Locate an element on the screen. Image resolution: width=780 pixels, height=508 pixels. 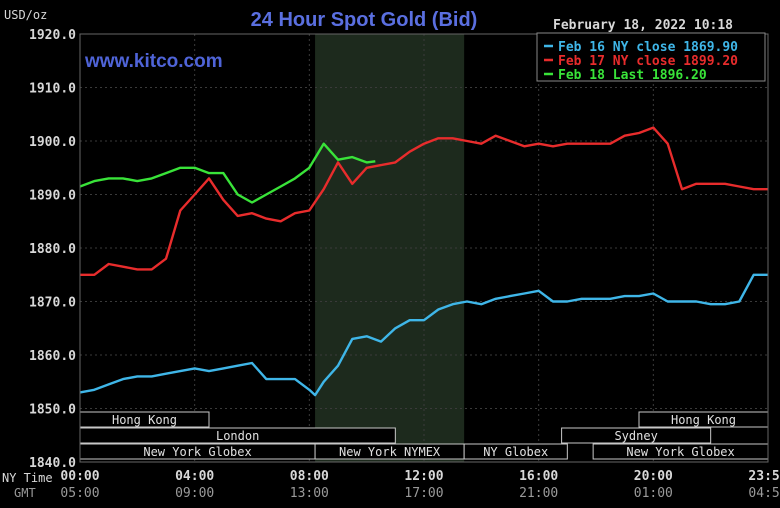
x-tick-label-ny: 00:00 is located at coordinates (79, 476).